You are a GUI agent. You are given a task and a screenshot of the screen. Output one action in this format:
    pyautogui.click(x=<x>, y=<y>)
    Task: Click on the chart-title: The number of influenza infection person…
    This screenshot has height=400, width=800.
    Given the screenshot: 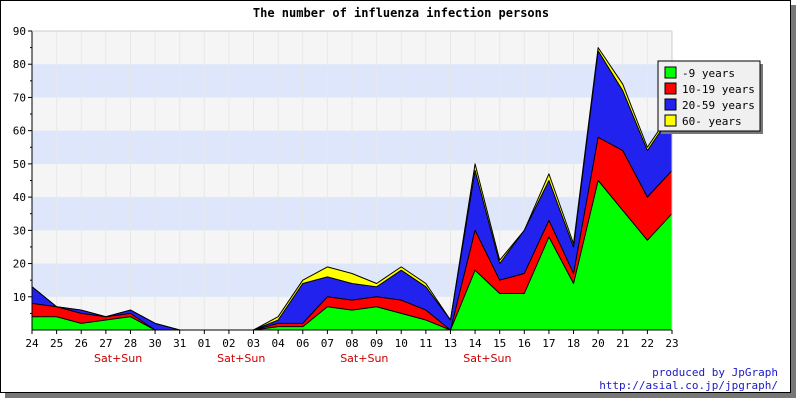 What is the action you would take?
    pyautogui.click(x=401, y=13)
    